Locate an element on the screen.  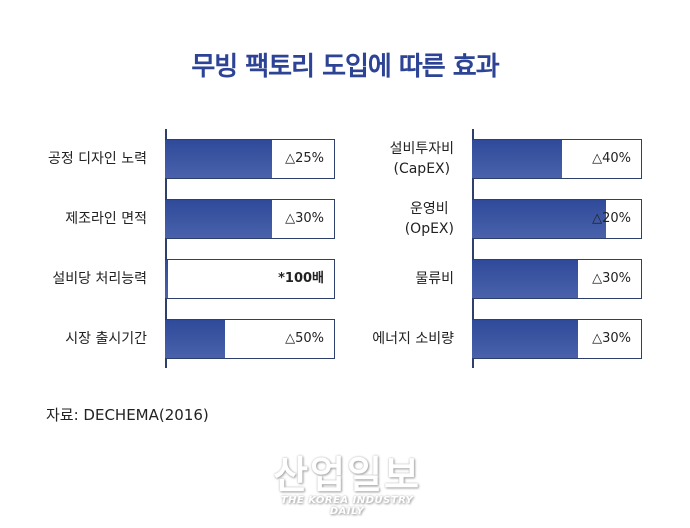
bar-value: *100배 is located at coordinates (301, 278).